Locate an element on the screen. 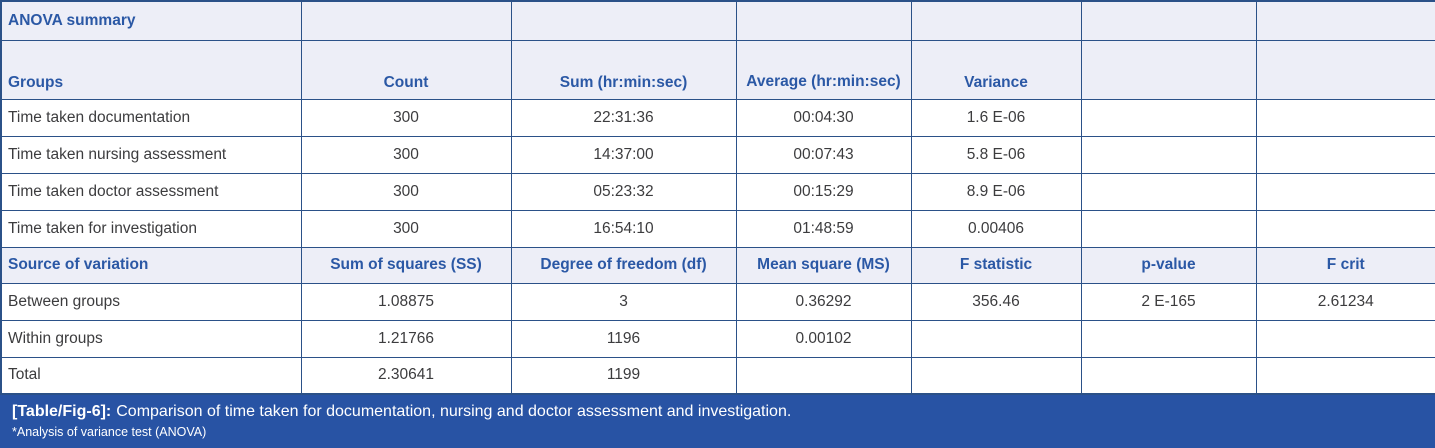 This screenshot has height=448, width=1435. col-header-variance: Variance is located at coordinates (996, 69).